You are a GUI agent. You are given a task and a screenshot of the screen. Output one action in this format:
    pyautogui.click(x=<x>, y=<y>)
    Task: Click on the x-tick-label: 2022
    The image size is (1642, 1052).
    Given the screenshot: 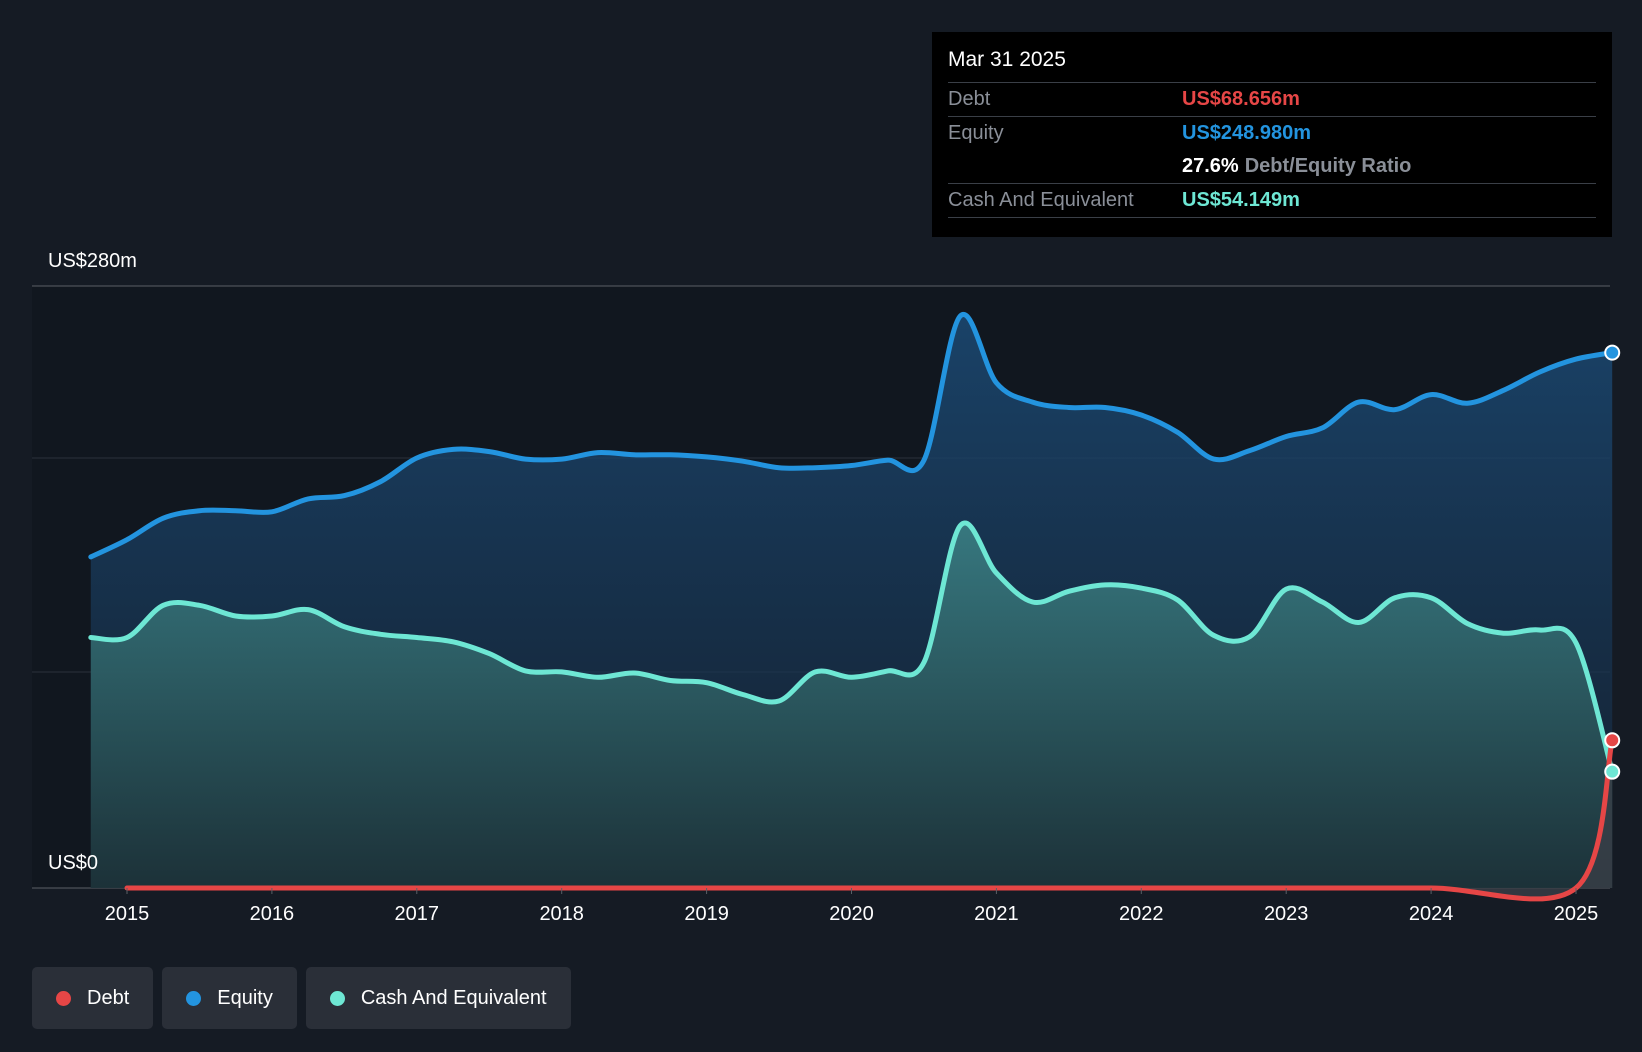 What is the action you would take?
    pyautogui.click(x=1141, y=914)
    